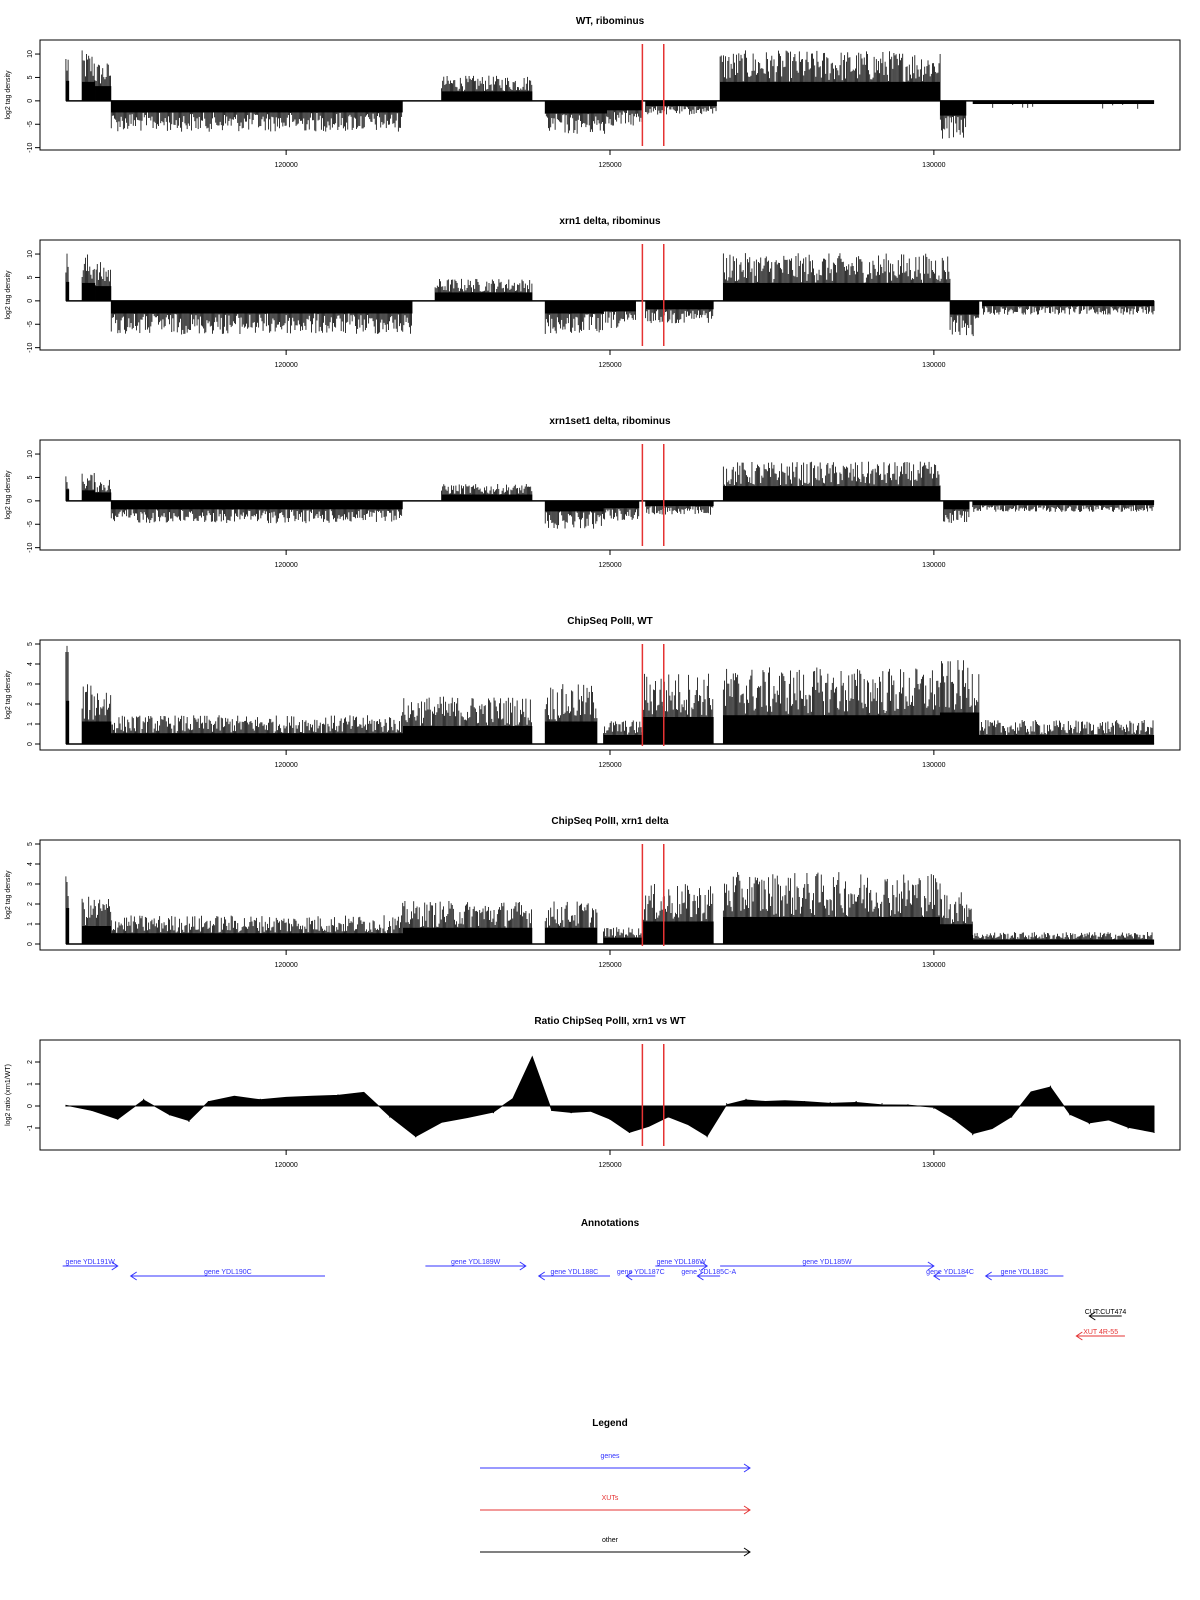 Image resolution: width=1200 pixels, height=1600 pixels. Describe the element at coordinates (30, 664) in the screenshot. I see `y-tick-label: 4` at that location.